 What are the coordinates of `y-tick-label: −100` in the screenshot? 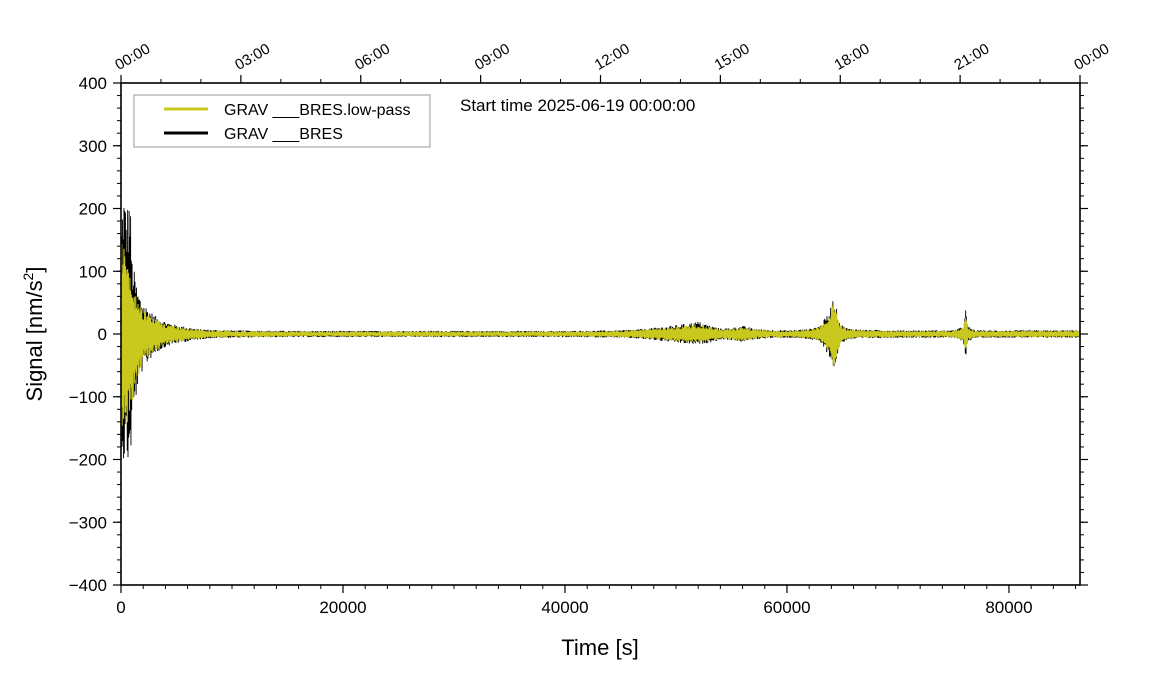 It's located at (88, 397).